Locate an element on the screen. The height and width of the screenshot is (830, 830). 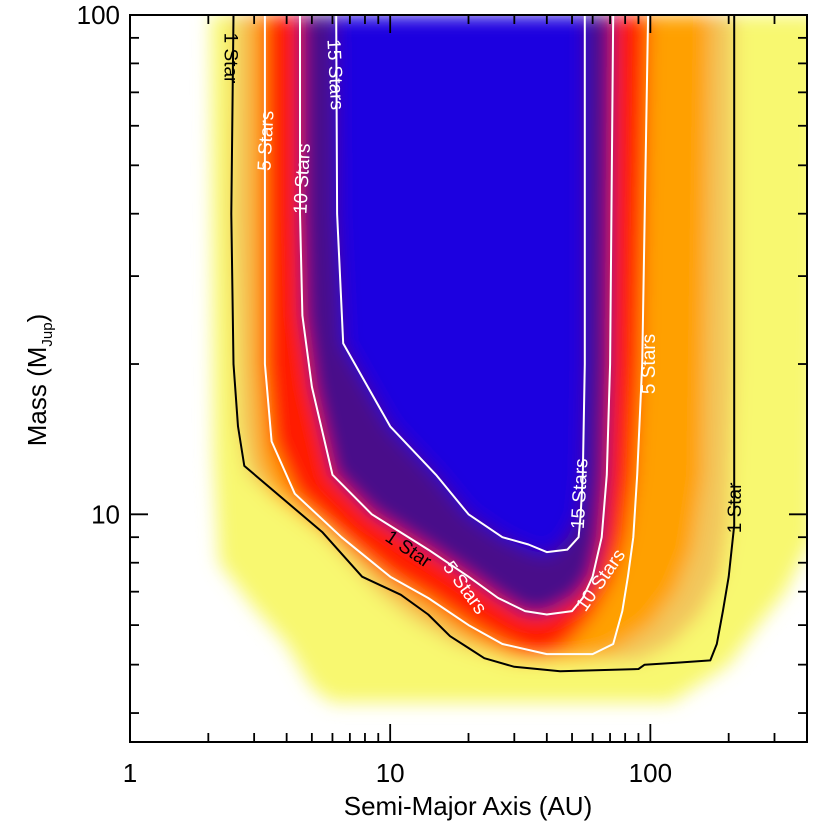
y-axis-label: Mass (MJup) is located at coordinates (39, 380).